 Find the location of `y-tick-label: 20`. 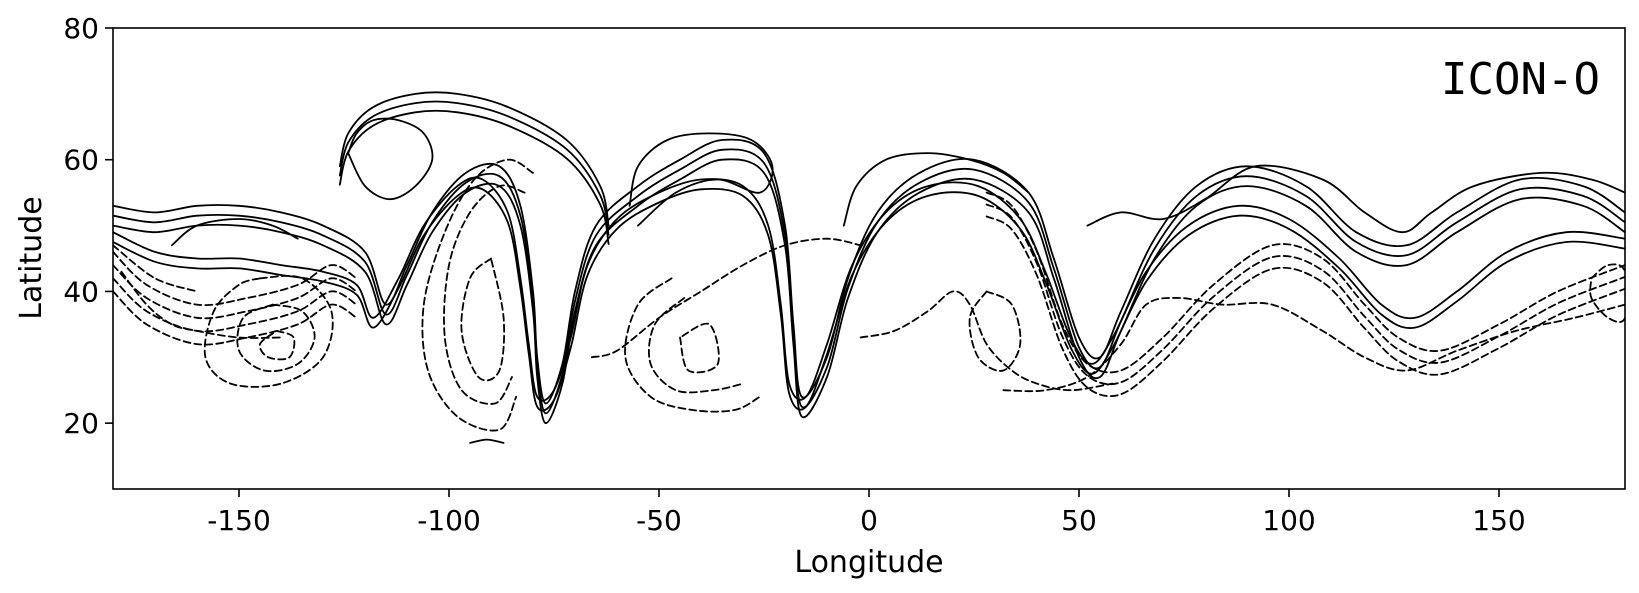

y-tick-label: 20 is located at coordinates (81, 423).